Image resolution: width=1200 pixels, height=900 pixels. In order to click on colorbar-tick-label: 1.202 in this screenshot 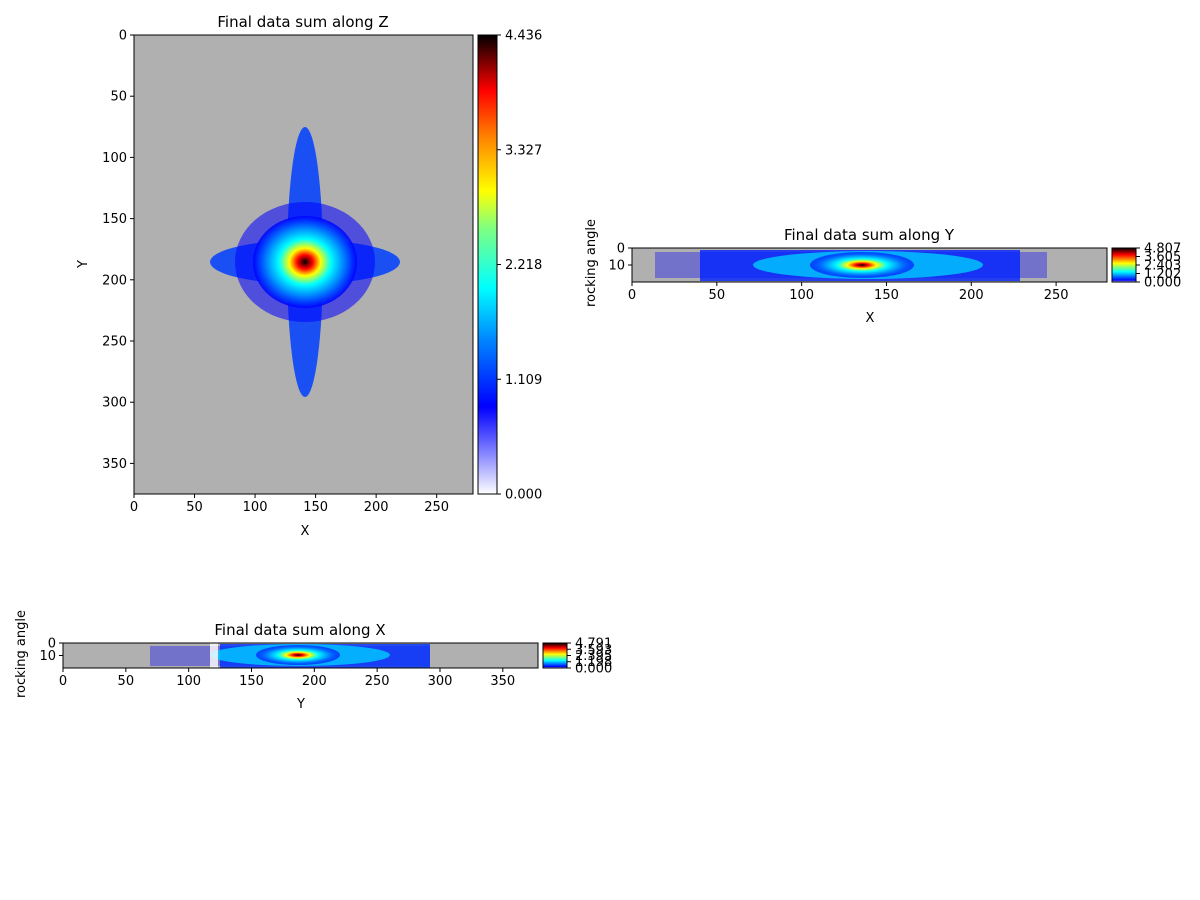, I will do `click(1162, 274)`.